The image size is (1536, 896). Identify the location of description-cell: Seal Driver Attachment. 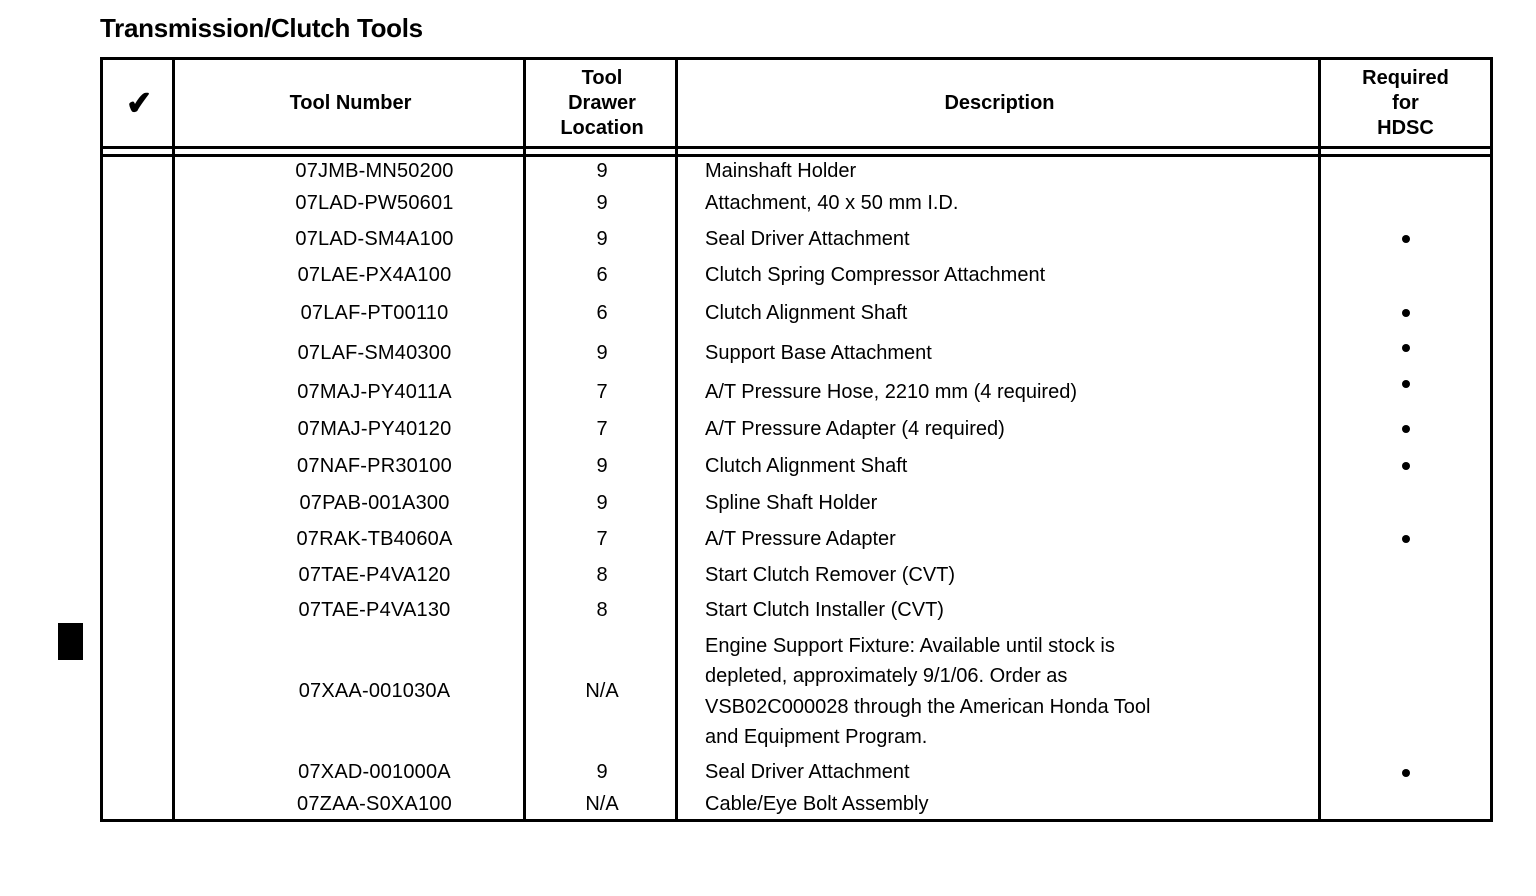
(999, 772).